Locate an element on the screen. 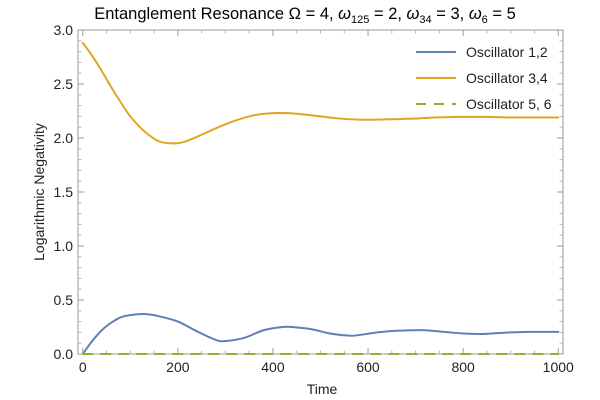 The image size is (600, 400). legend-label-1: Oscillator 1,2 is located at coordinates (507, 52).